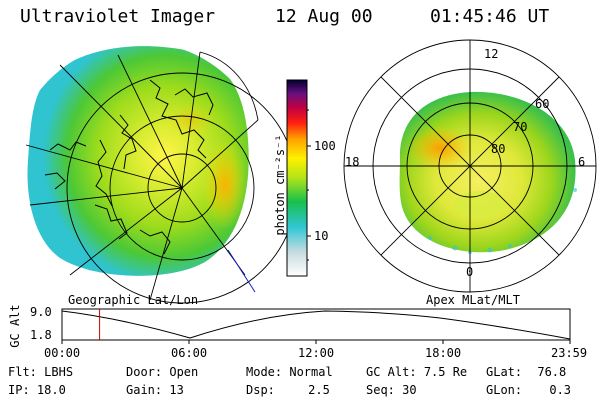 Image resolution: width=600 pixels, height=400 pixels. Describe the element at coordinates (325, 146) in the screenshot. I see `colorbar-tick-100: 100` at that location.